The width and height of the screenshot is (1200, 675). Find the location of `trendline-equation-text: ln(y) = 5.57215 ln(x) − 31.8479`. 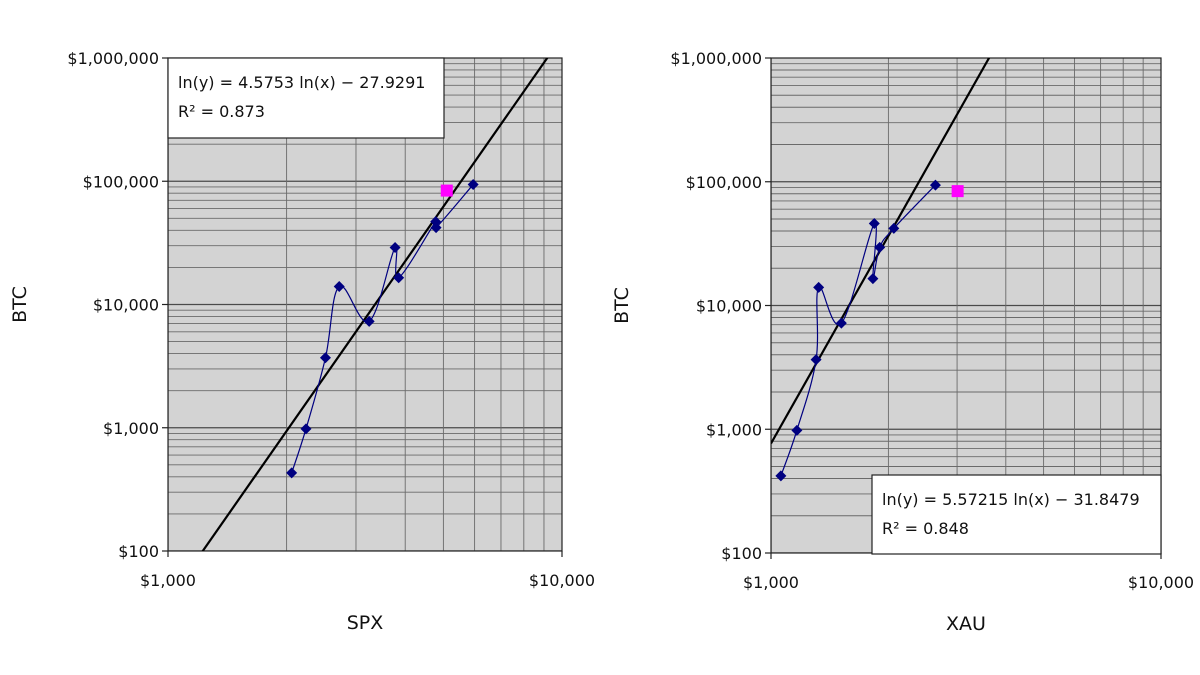

trendline-equation-text: ln(y) = 5.57215 ln(x) − 31.8479 is located at coordinates (1011, 499).